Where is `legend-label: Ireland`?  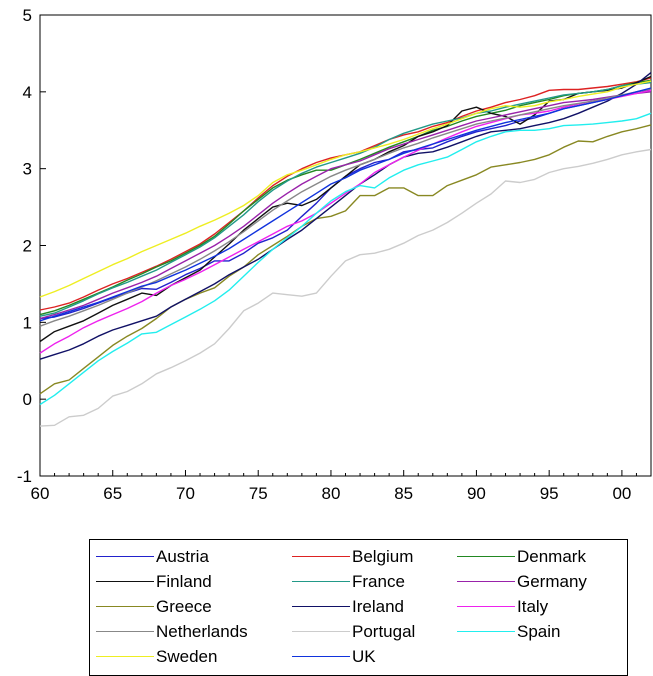
legend-label: Ireland is located at coordinates (378, 606).